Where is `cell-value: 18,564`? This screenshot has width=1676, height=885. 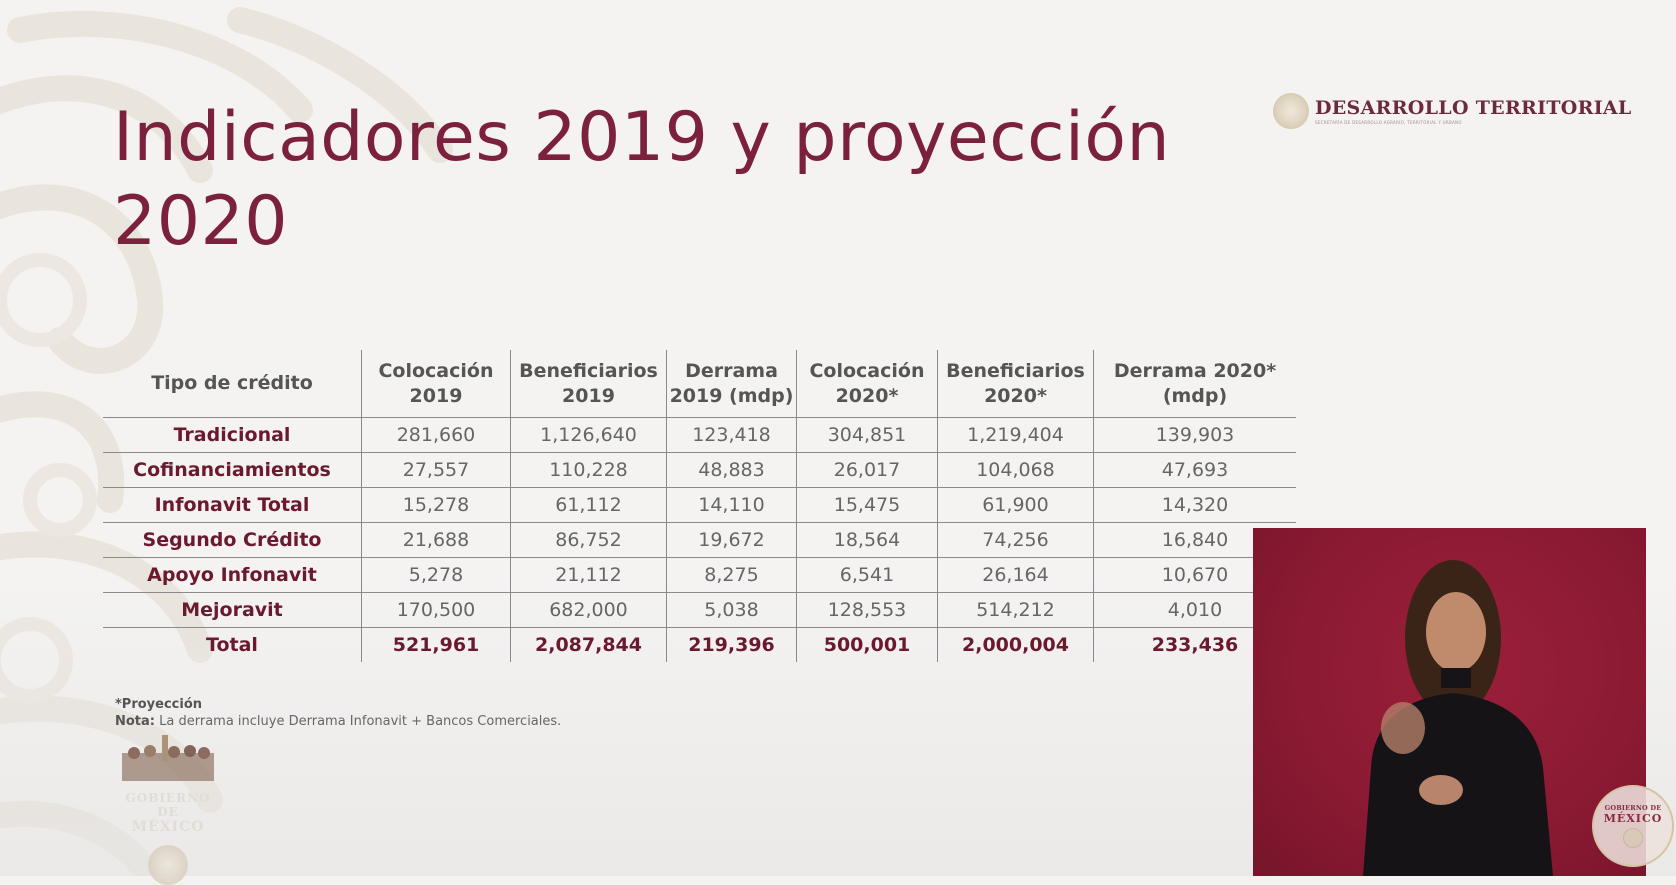
cell-value: 18,564 is located at coordinates (867, 540).